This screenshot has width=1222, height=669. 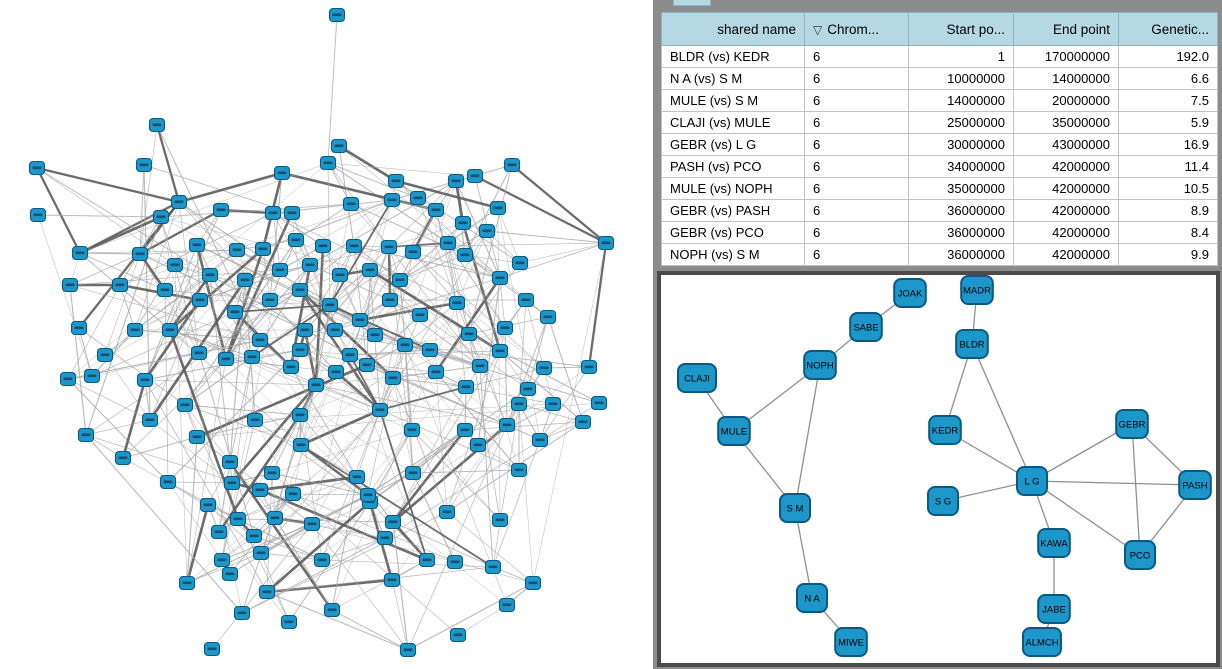 What do you see at coordinates (733, 78) in the screenshot?
I see `table-cell: N A (vs) S M` at bounding box center [733, 78].